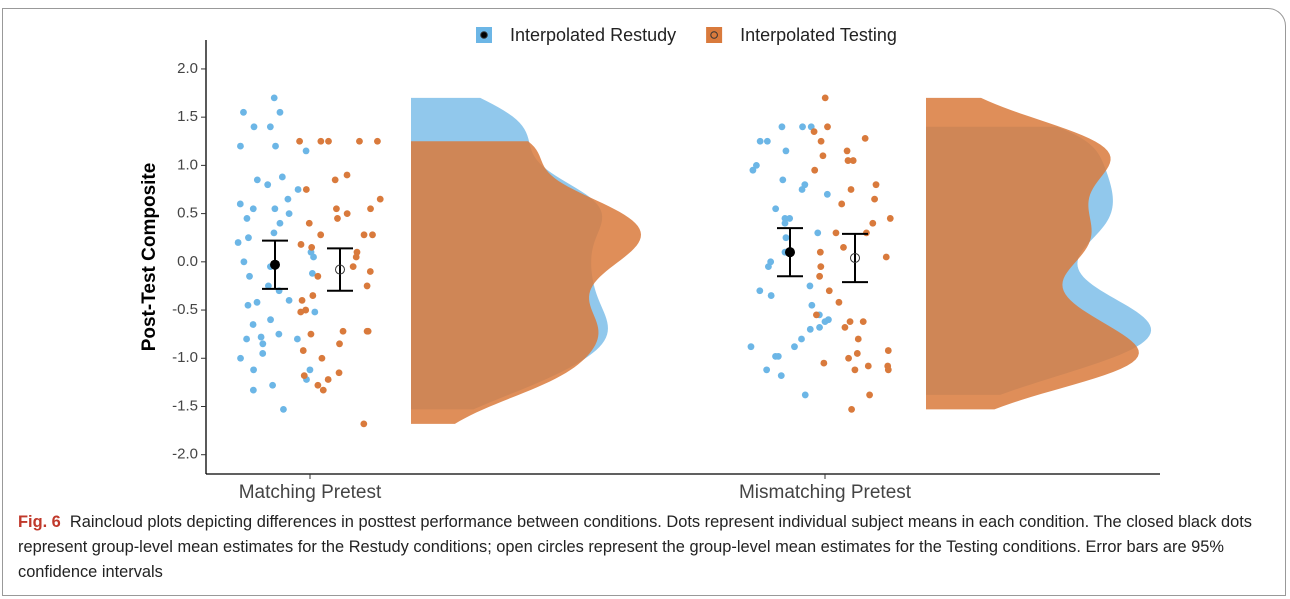  I want to click on legend-label: Interpolated Testing, so click(818, 35).